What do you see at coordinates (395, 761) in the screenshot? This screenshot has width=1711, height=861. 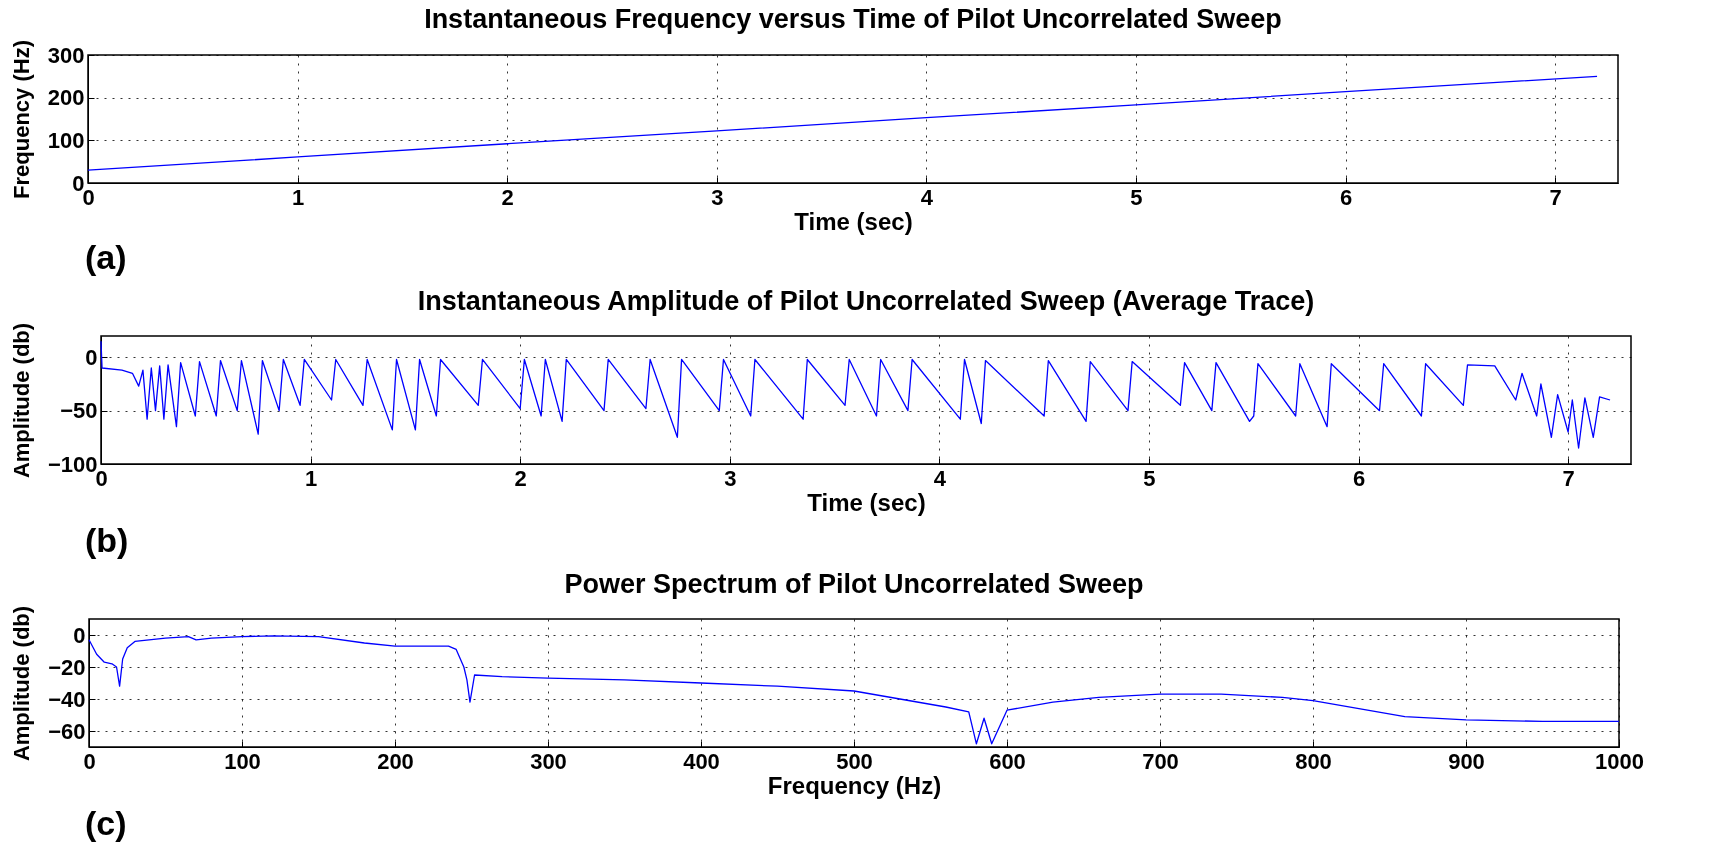 I see `x-tick-label: 200` at bounding box center [395, 761].